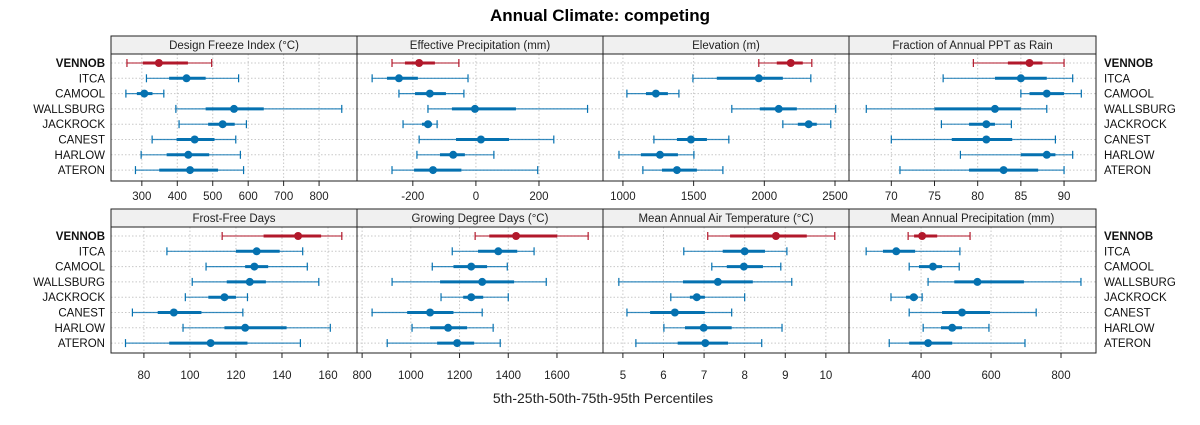  What do you see at coordinates (785, 376) in the screenshot?
I see `x-tick-label: 9` at bounding box center [785, 376].